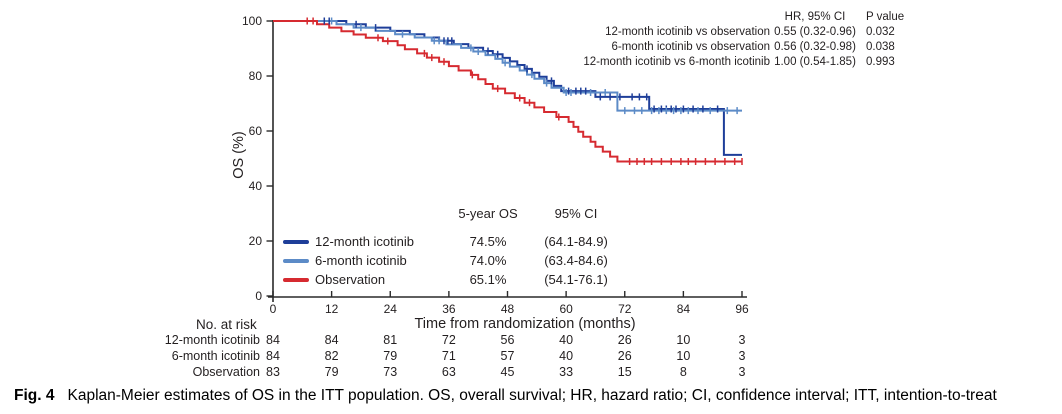  Describe the element at coordinates (390, 340) in the screenshot. I see `at-risk-count: 81` at that location.